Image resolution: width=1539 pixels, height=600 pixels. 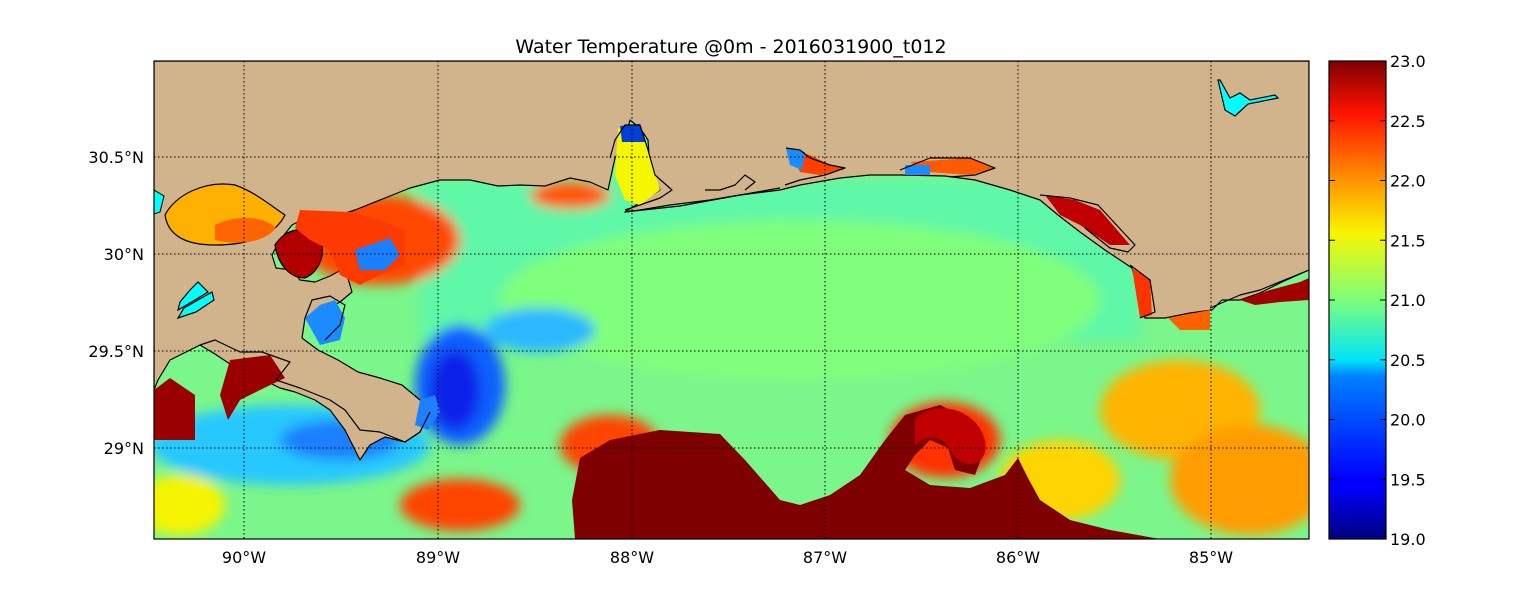 I want to click on x-tick-label: 89°W, so click(x=438, y=557).